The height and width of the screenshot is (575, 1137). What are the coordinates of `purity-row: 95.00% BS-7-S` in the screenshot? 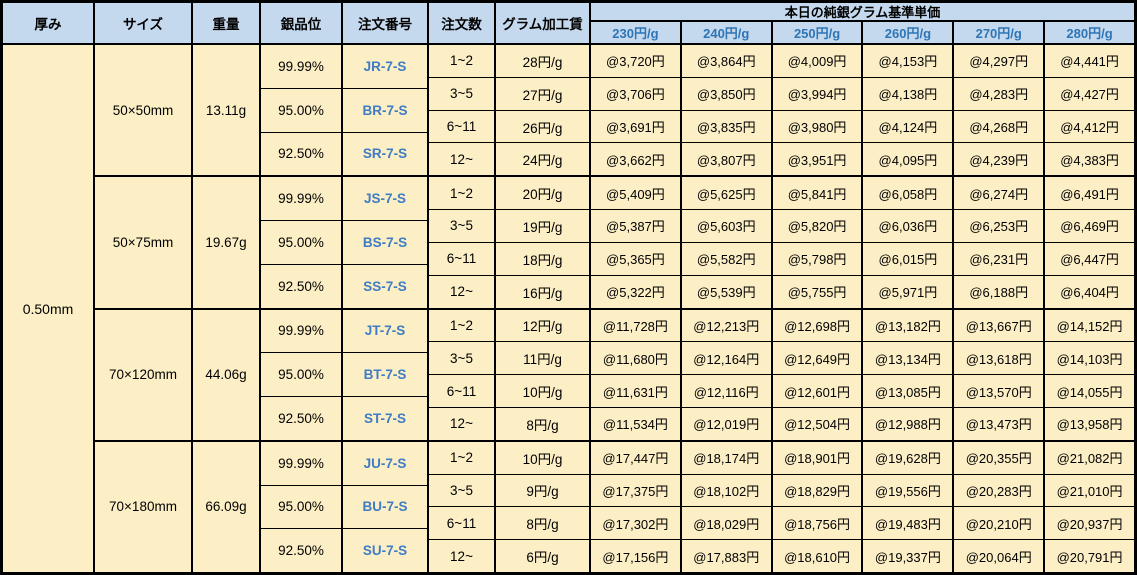 It's located at (345, 243).